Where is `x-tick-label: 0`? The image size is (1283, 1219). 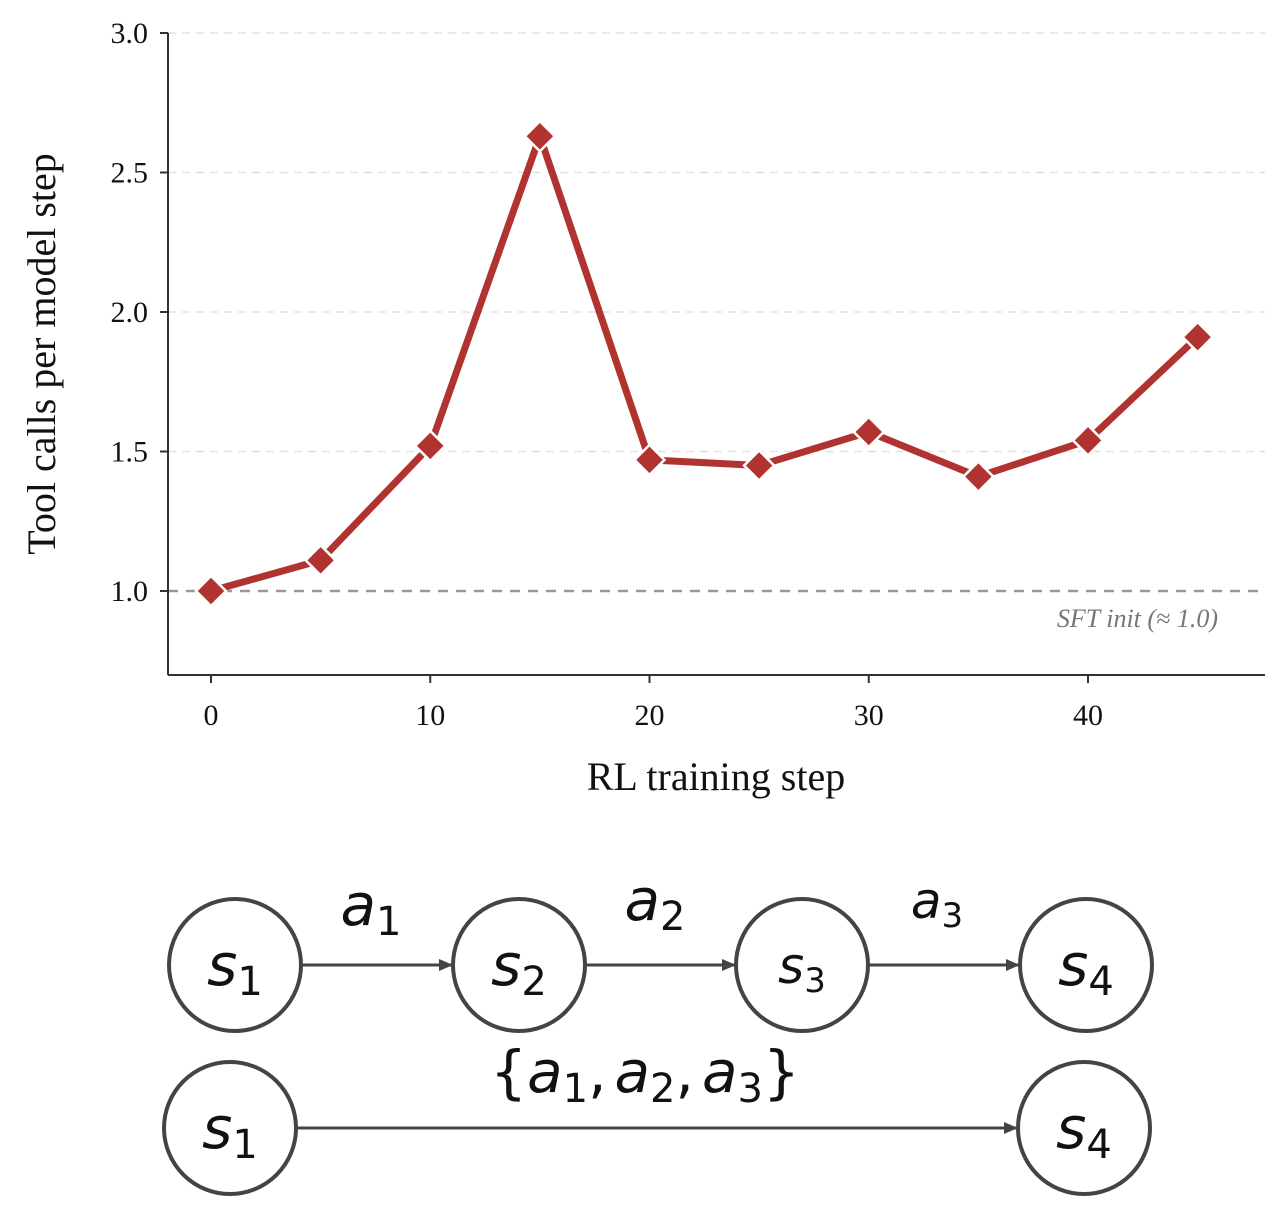
x-tick-label: 0 is located at coordinates (211, 715).